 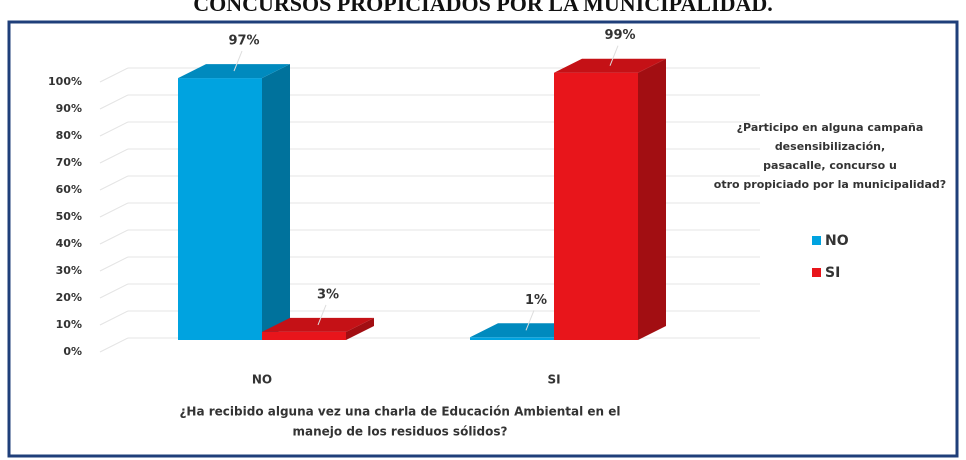 What do you see at coordinates (69, 324) in the screenshot?
I see `y-tick-label: 10%` at bounding box center [69, 324].